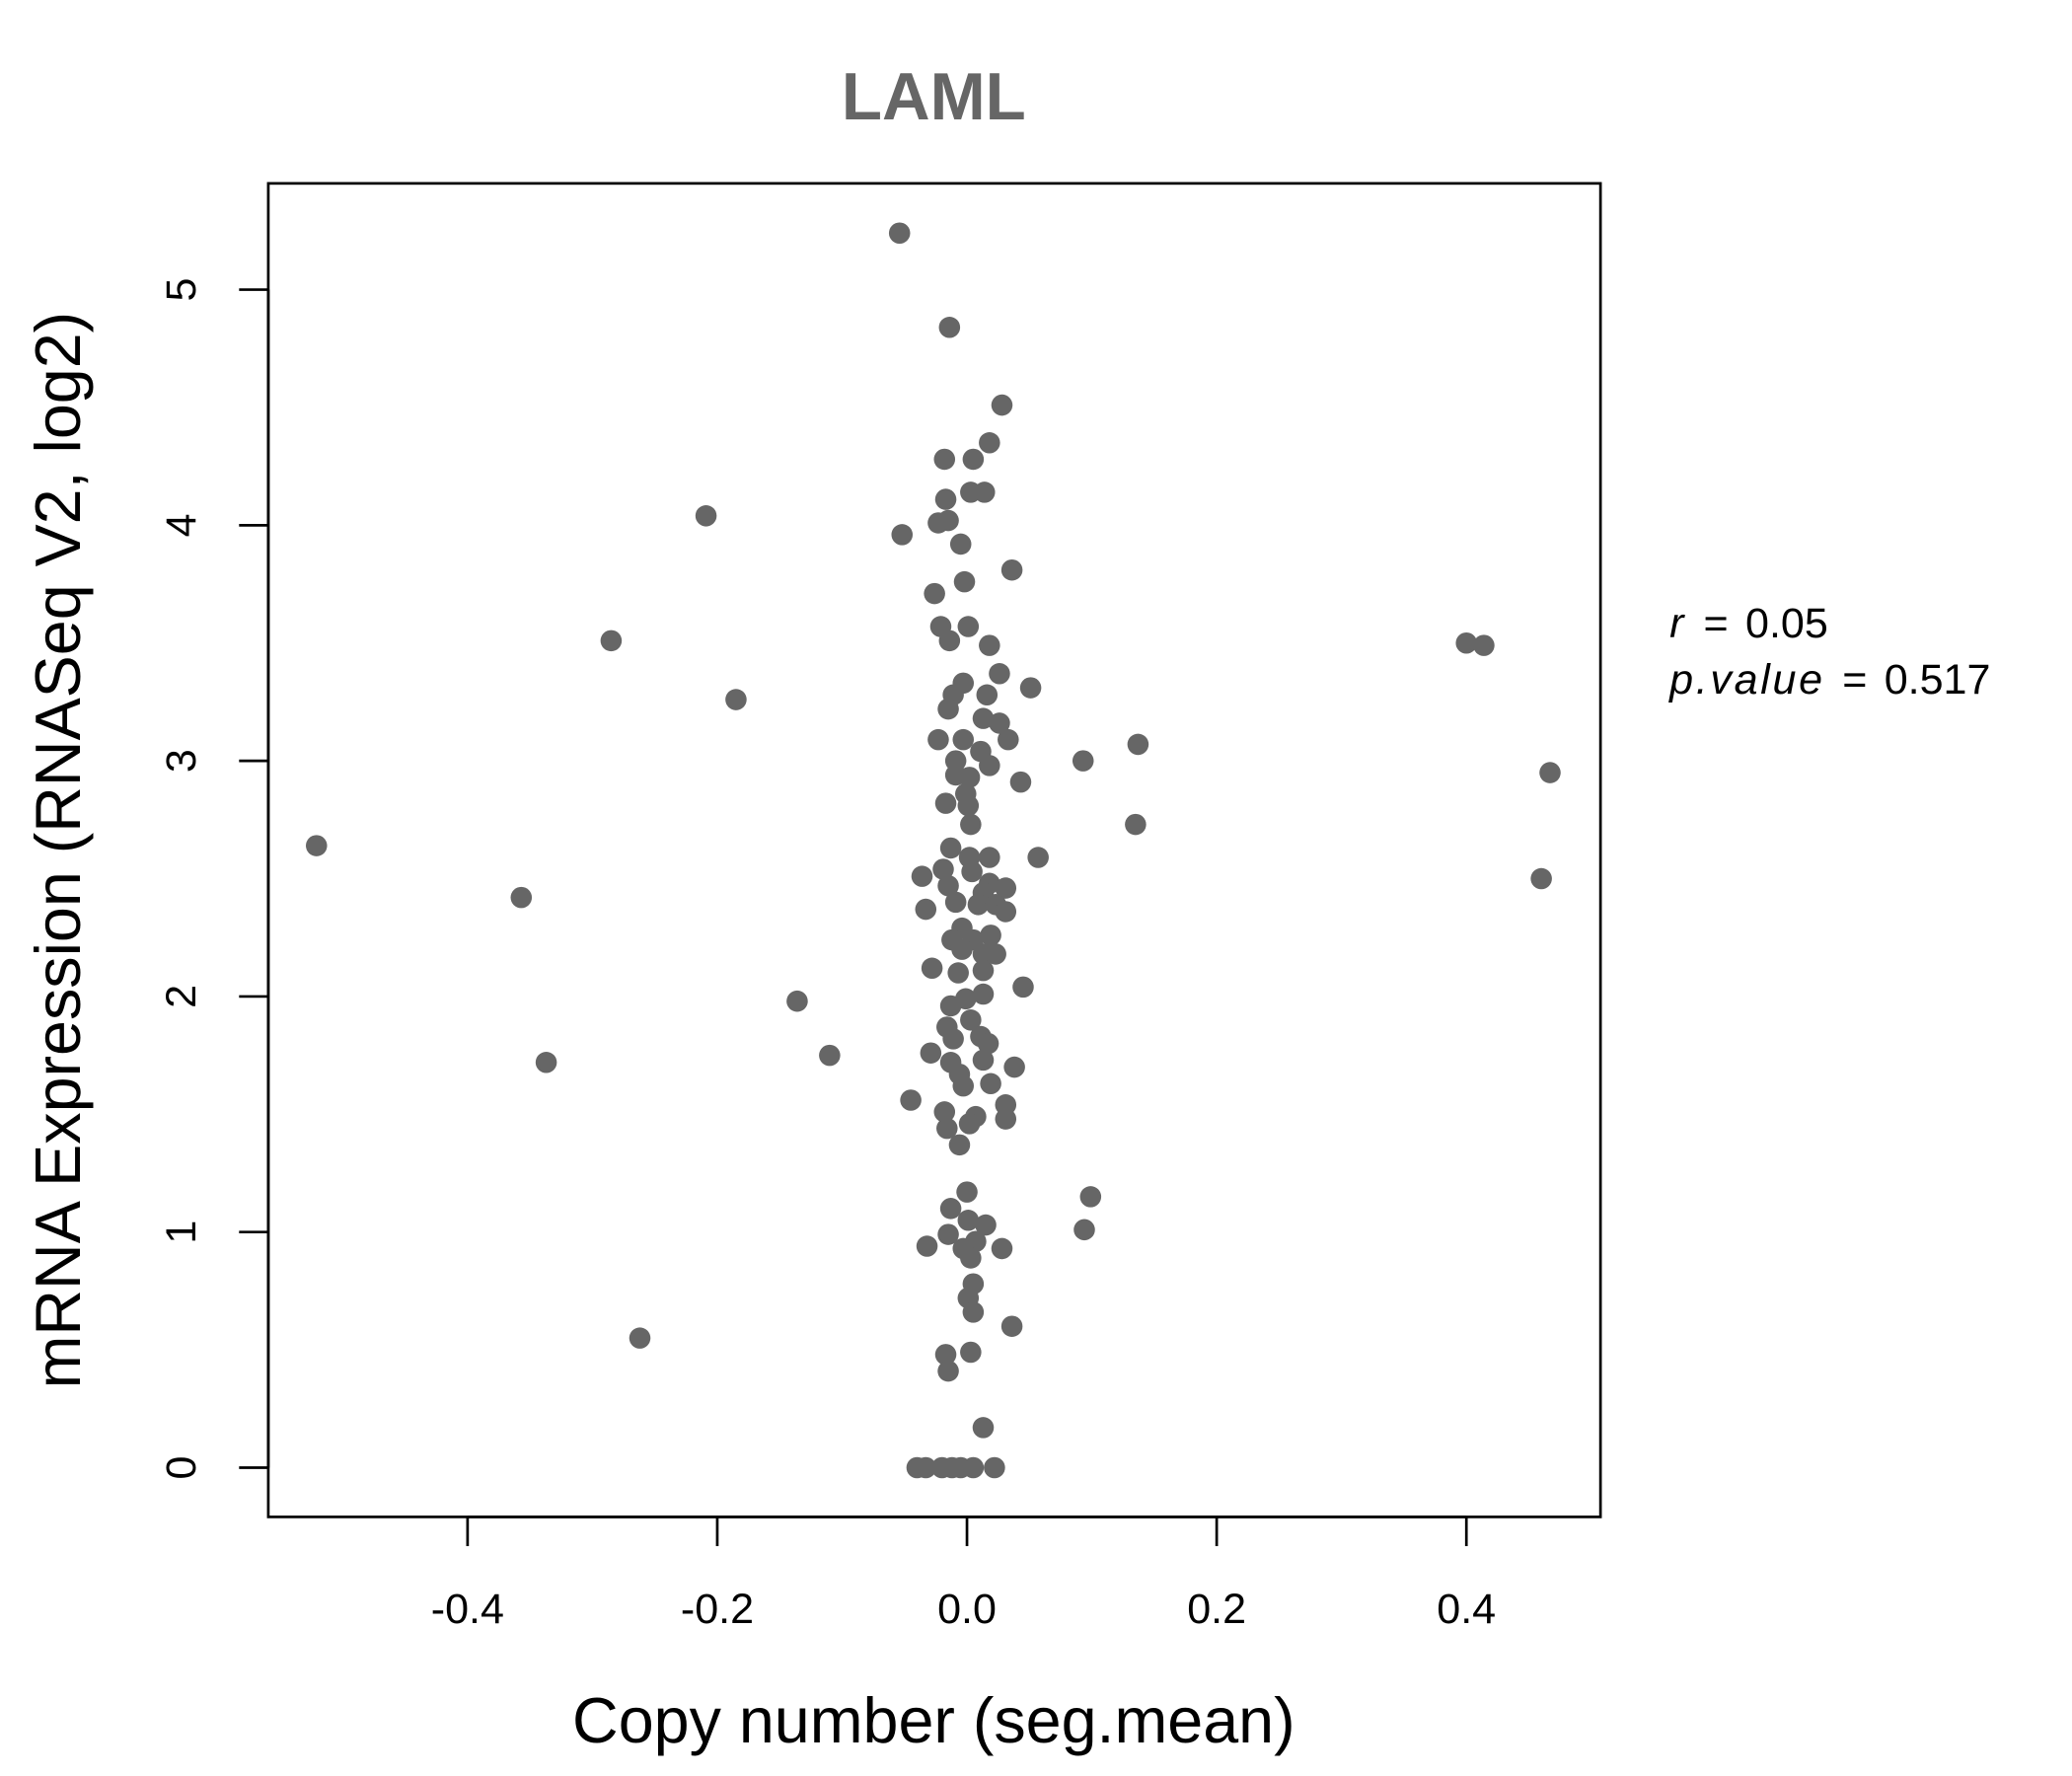  Describe the element at coordinates (181, 1468) in the screenshot. I see `y-tick-label: 0` at that location.